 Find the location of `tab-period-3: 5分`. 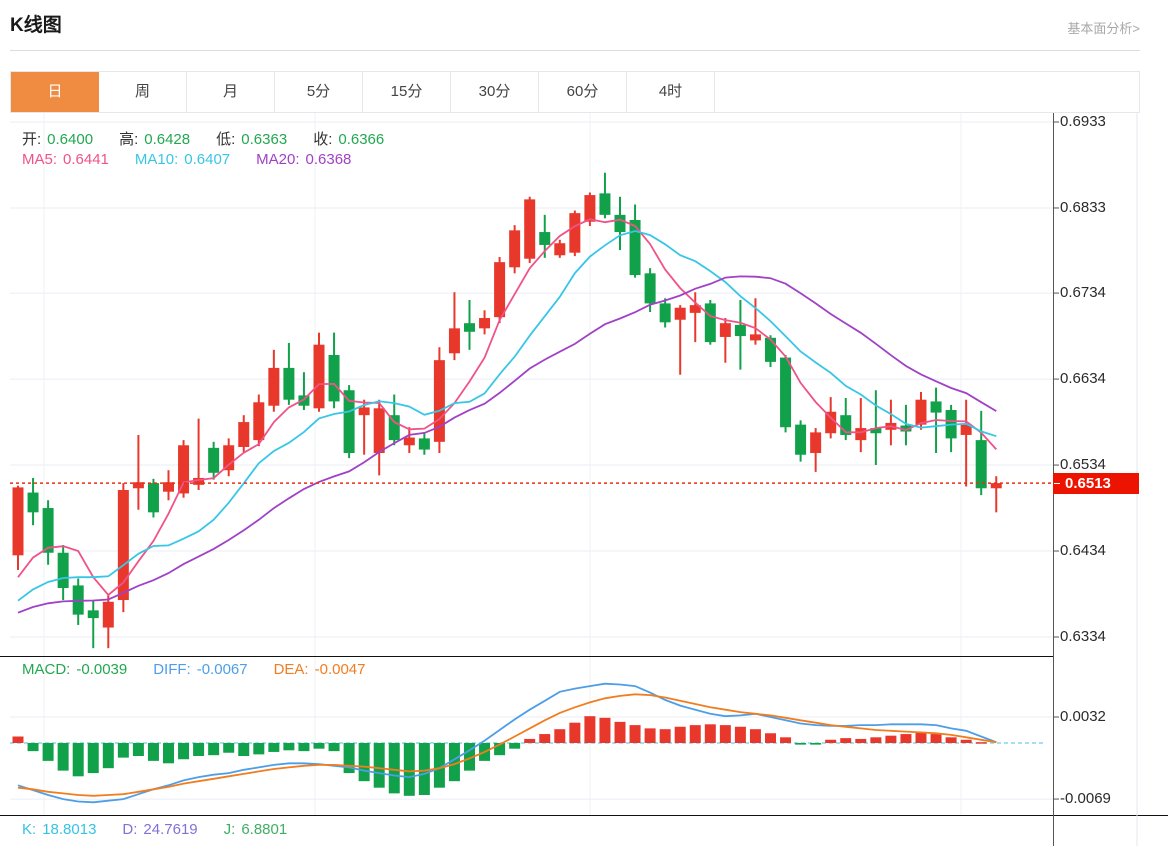

tab-period-3: 5分 is located at coordinates (319, 92).